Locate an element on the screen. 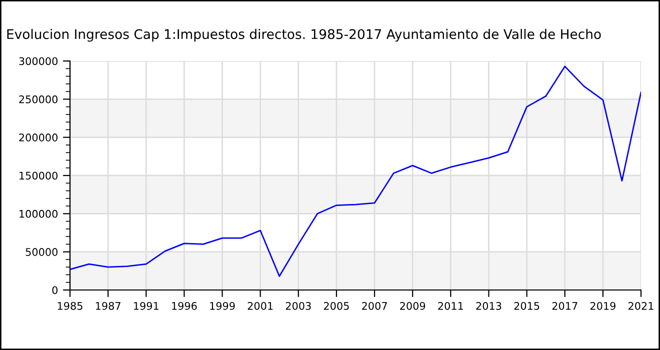  y-tick-label: 150000 is located at coordinates (39, 176).